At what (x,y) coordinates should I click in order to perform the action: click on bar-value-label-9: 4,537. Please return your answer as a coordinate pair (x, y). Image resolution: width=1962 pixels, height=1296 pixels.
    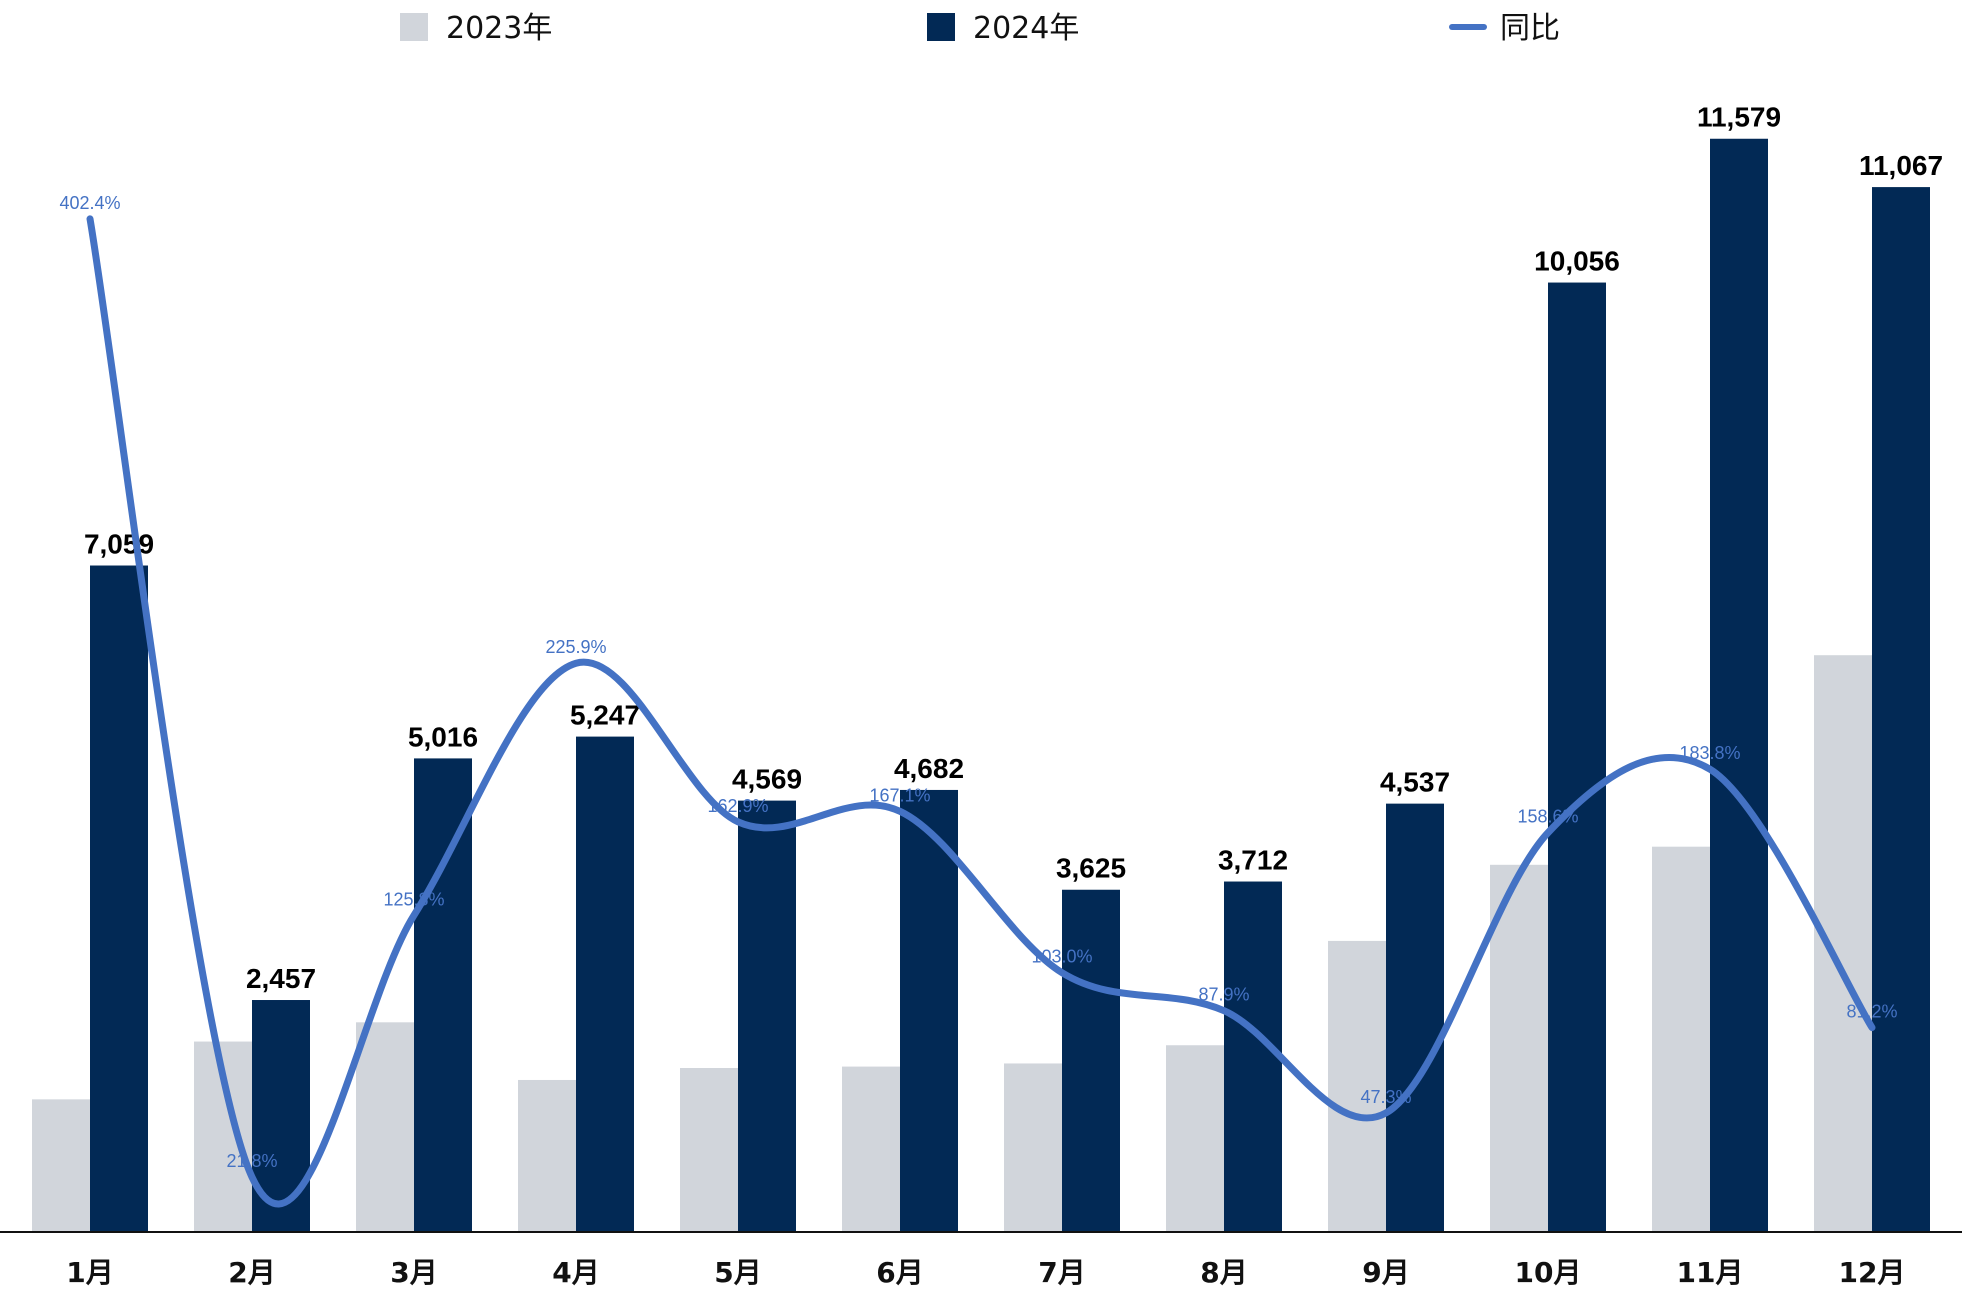
    Looking at the image, I should click on (1415, 782).